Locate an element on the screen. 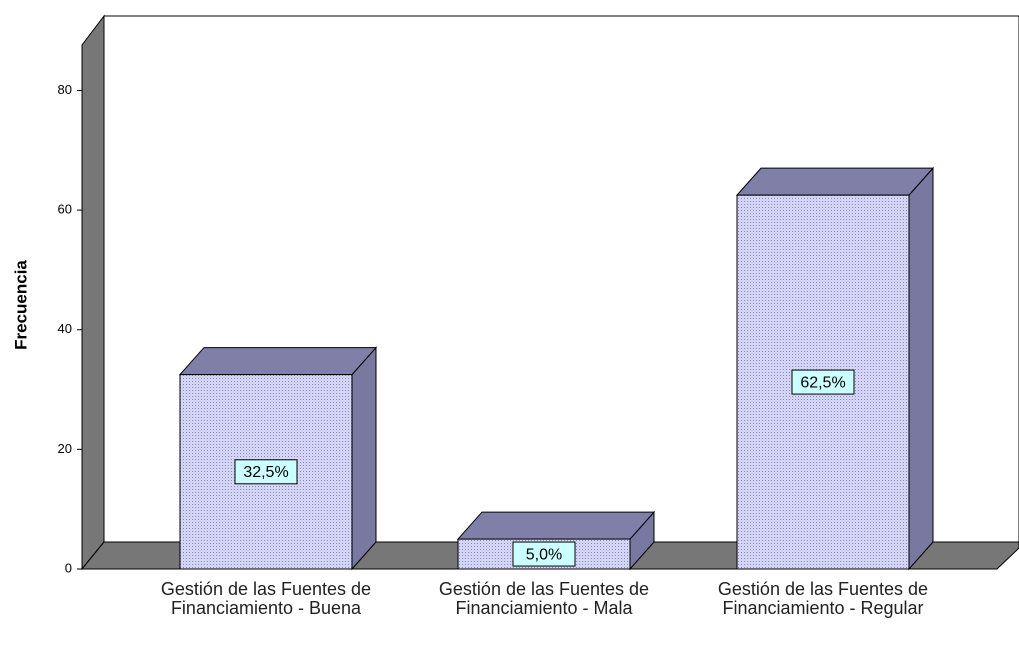  side-wall is located at coordinates (93, 292).